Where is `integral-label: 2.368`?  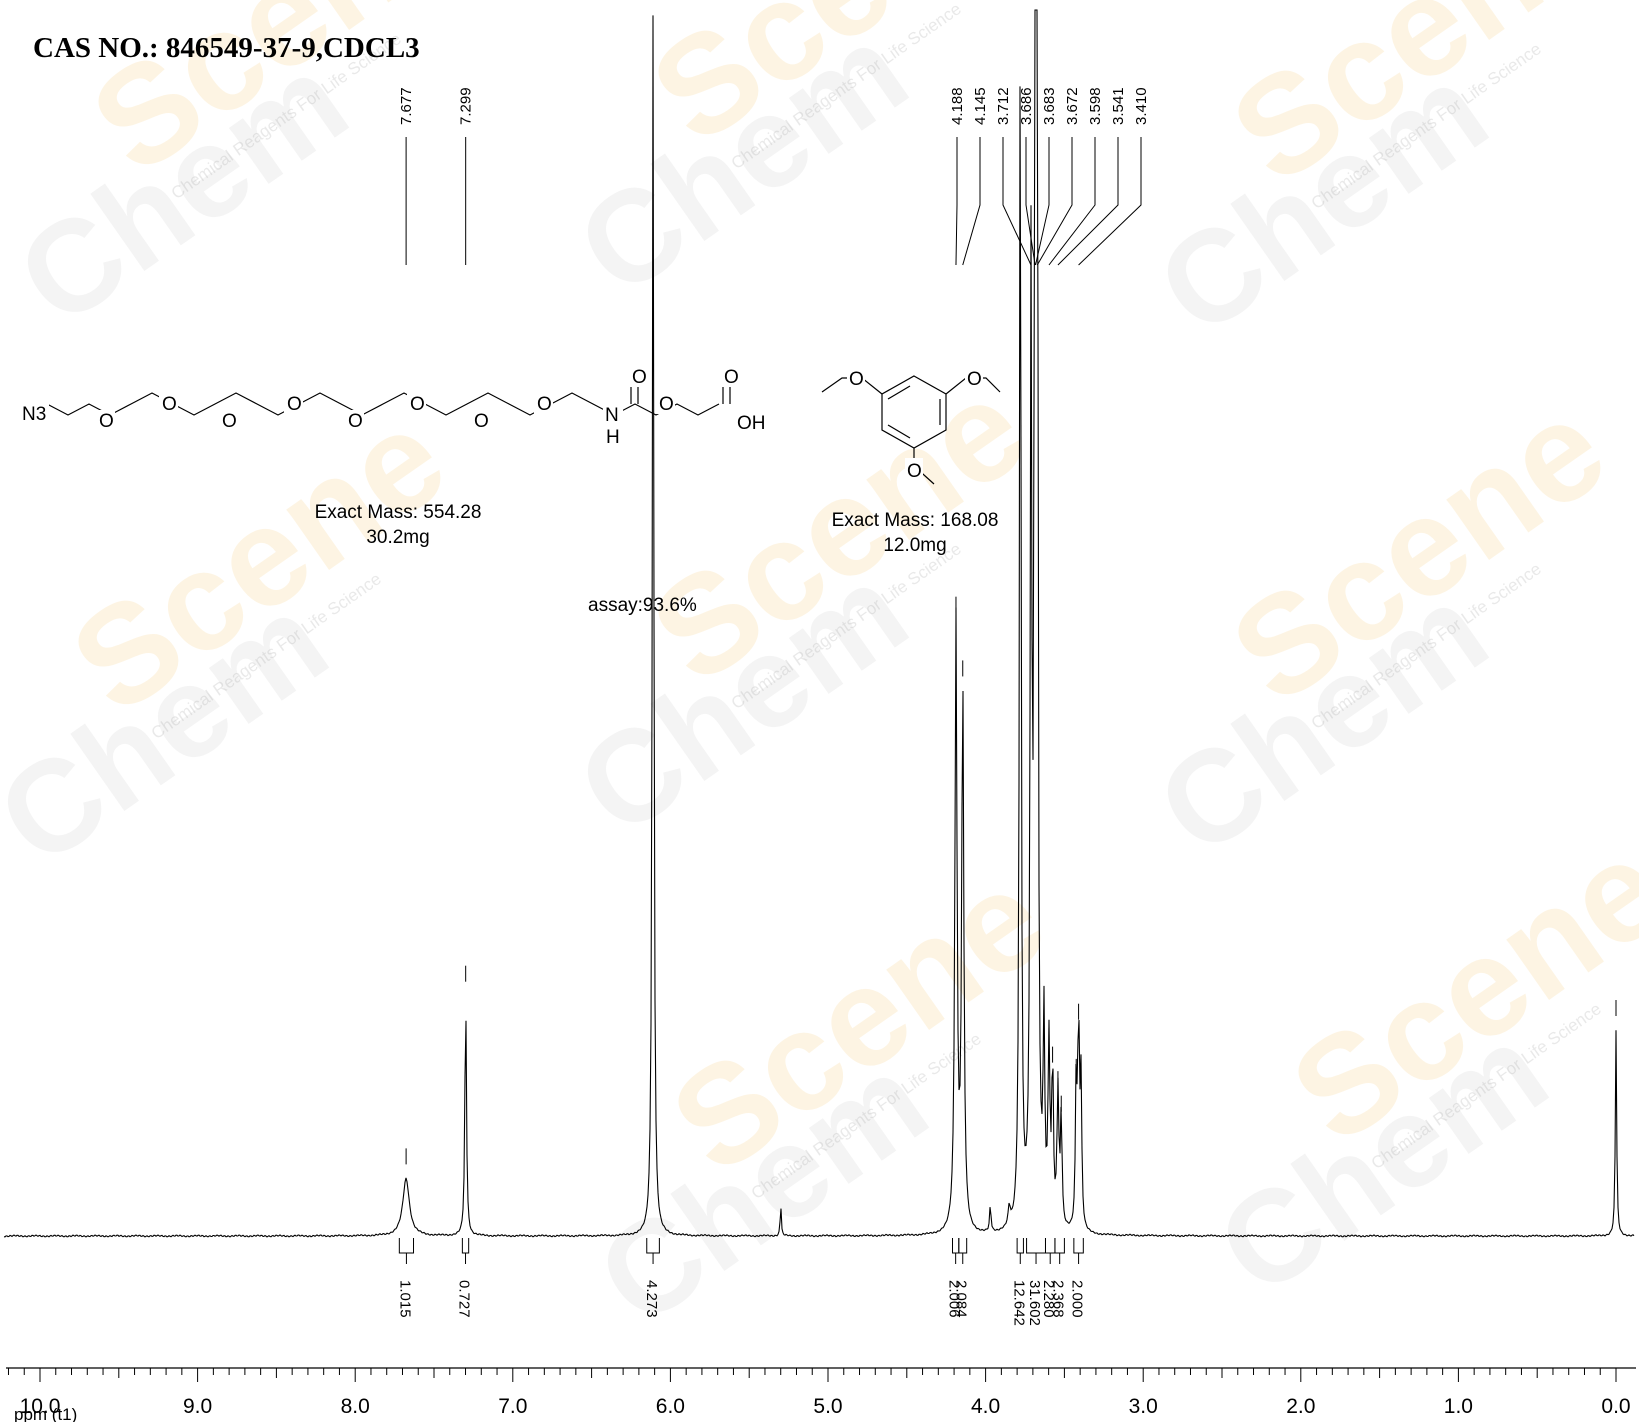
integral-label: 2.368 is located at coordinates (1058, 1299).